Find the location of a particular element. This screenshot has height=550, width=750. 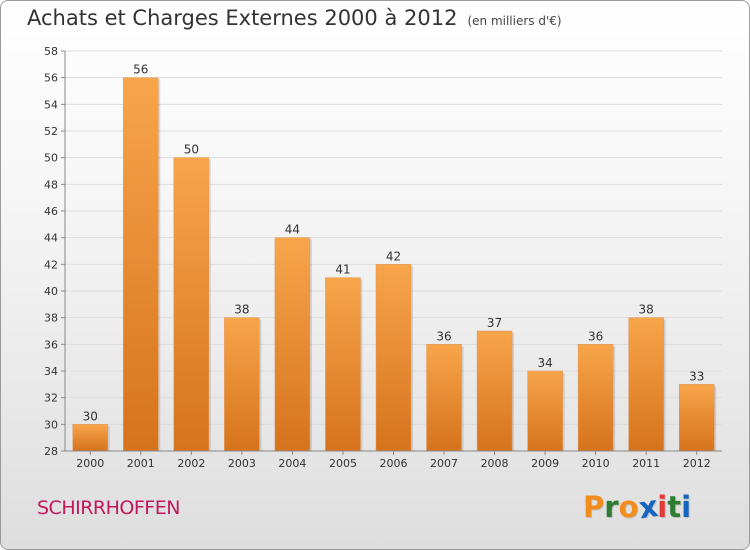

y-tick-label: 34 is located at coordinates (51, 371).